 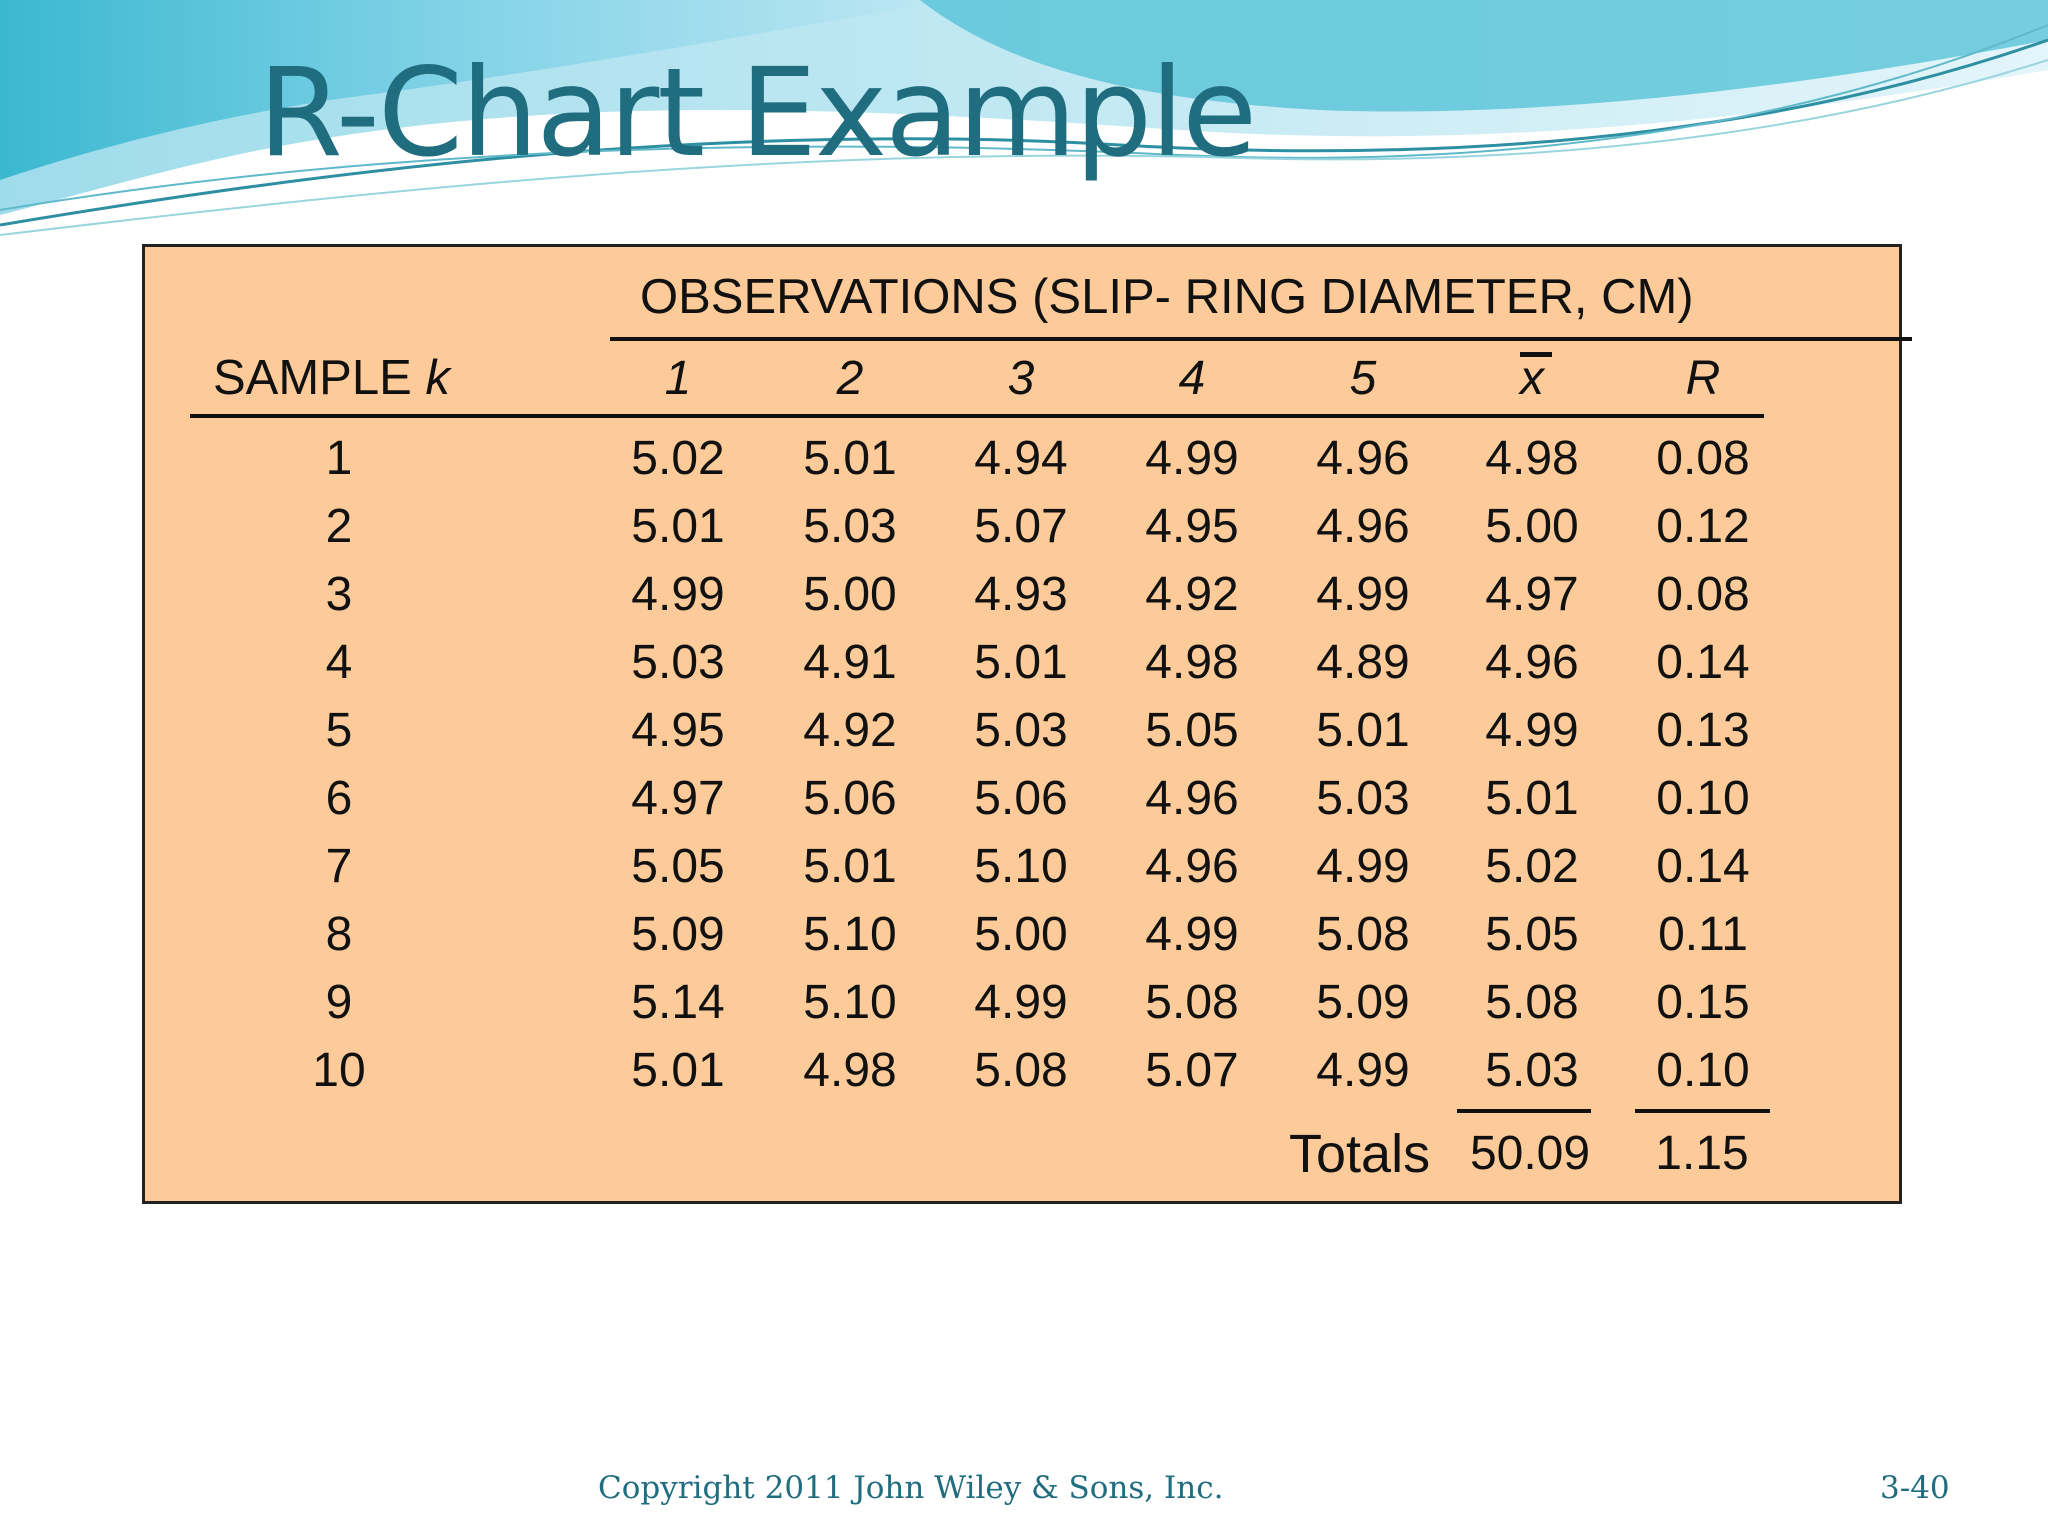 I want to click on xbar-cell: 4.97, so click(x=1532, y=594).